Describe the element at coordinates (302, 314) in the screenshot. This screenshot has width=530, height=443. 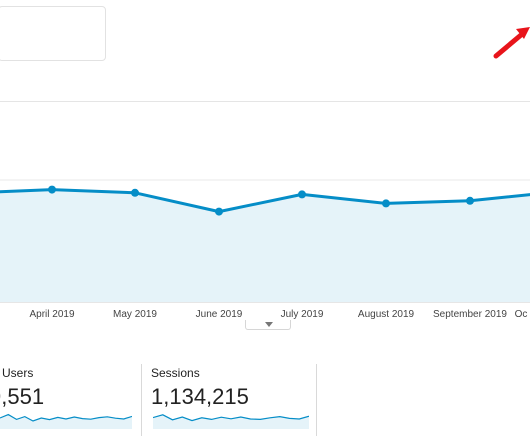
I see `x-tick-label: July 2019` at that location.